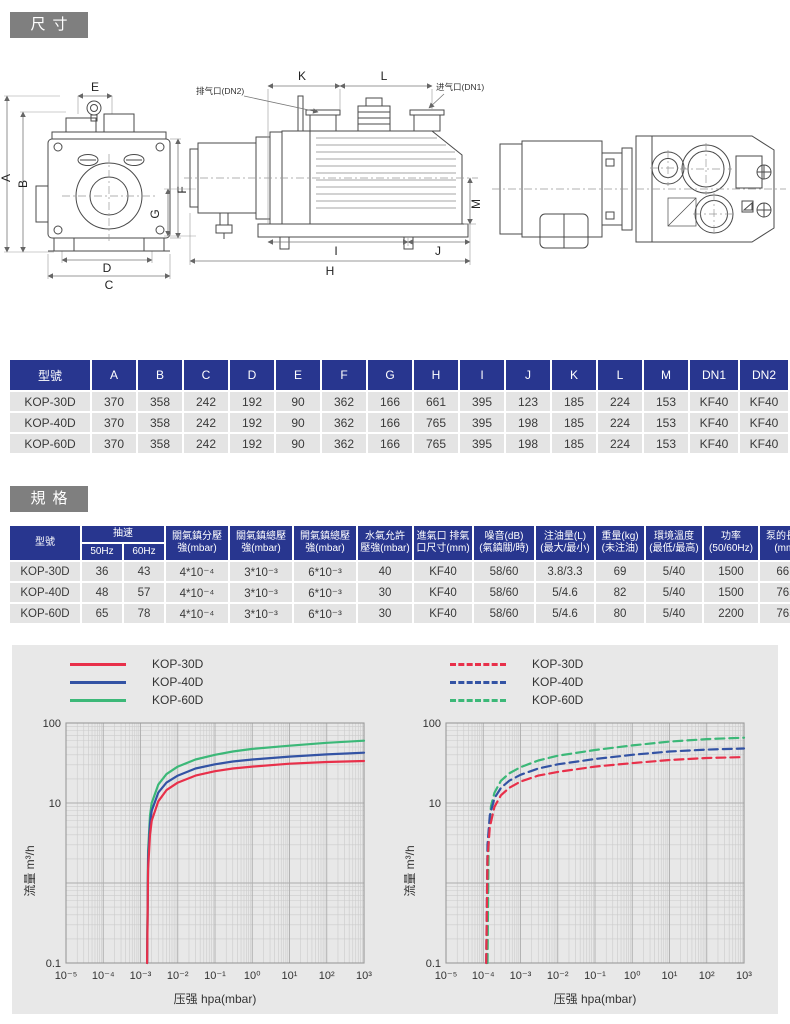  What do you see at coordinates (674, 592) in the screenshot?
I see `value-cell: 5/40` at bounding box center [674, 592].